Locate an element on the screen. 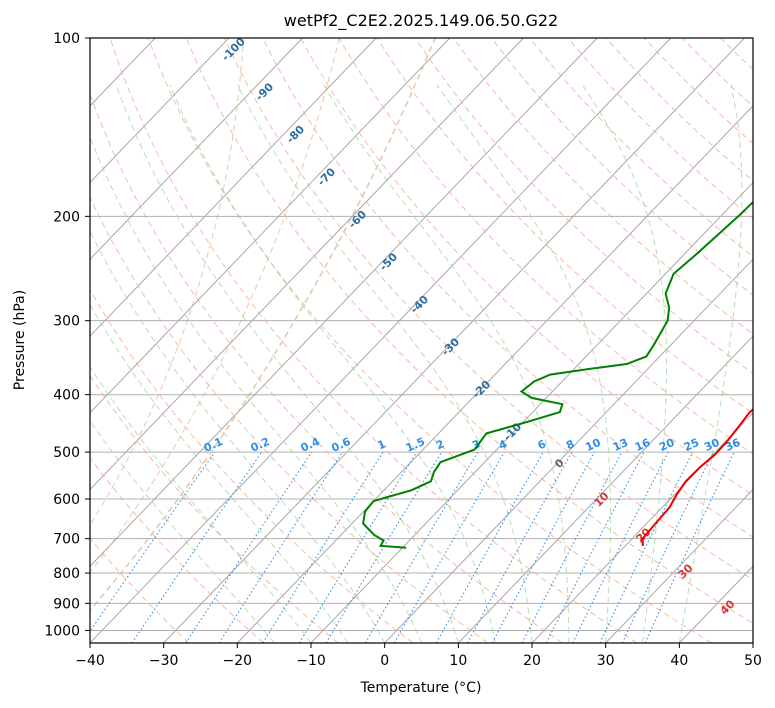  y-tick-label: 700 is located at coordinates (66, 540).